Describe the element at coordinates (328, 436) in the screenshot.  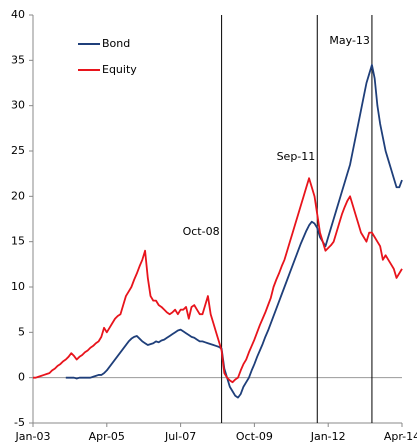
I see `x-tick-label: Jan-12` at that location.